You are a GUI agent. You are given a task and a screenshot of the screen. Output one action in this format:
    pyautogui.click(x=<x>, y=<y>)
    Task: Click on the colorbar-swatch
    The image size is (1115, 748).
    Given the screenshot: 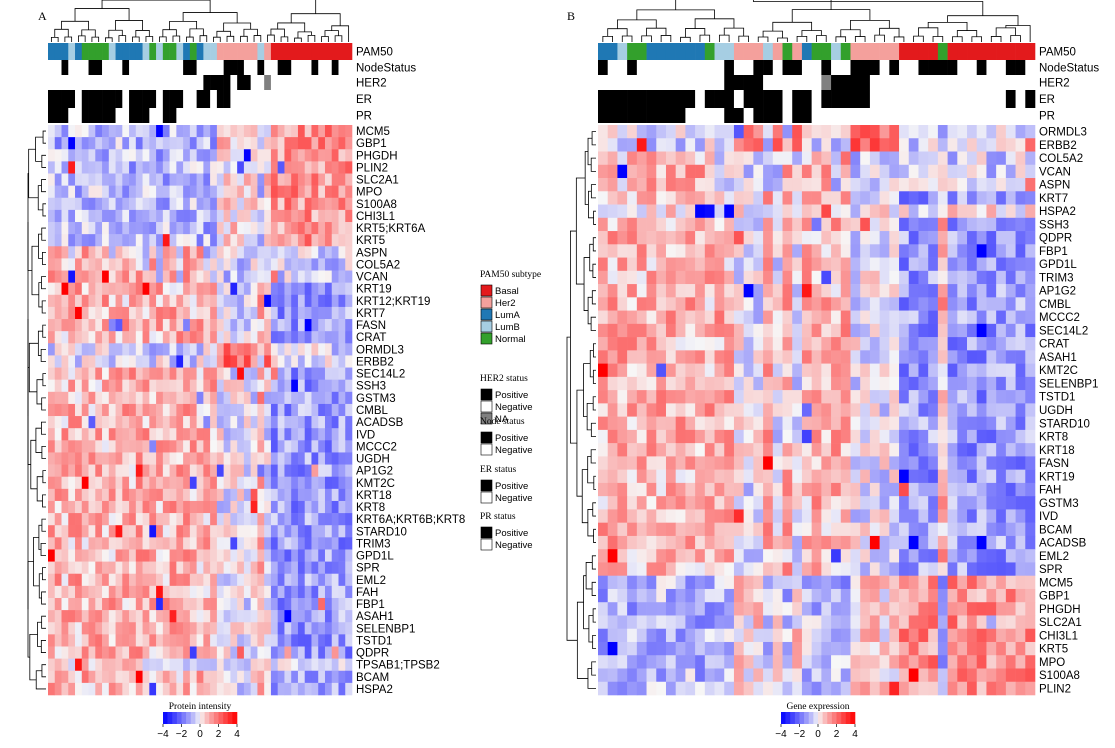 What is the action you would take?
    pyautogui.click(x=179, y=718)
    